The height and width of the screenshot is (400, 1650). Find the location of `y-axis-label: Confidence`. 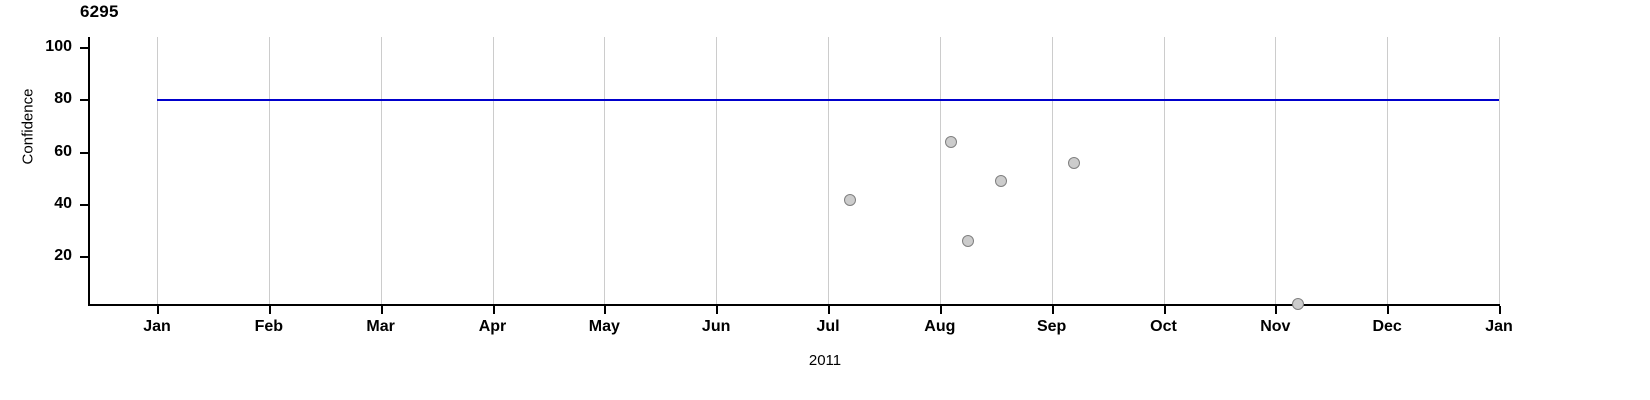

y-axis-label: Confidence is located at coordinates (28, 126).